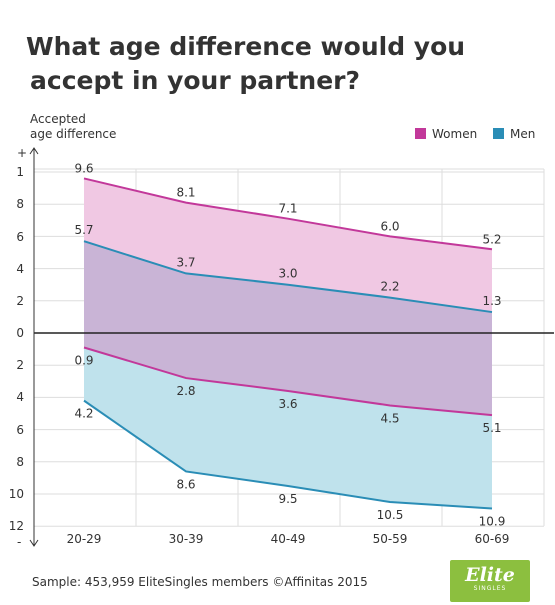  I want to click on data-label-men-older: 1.3, so click(491, 301).